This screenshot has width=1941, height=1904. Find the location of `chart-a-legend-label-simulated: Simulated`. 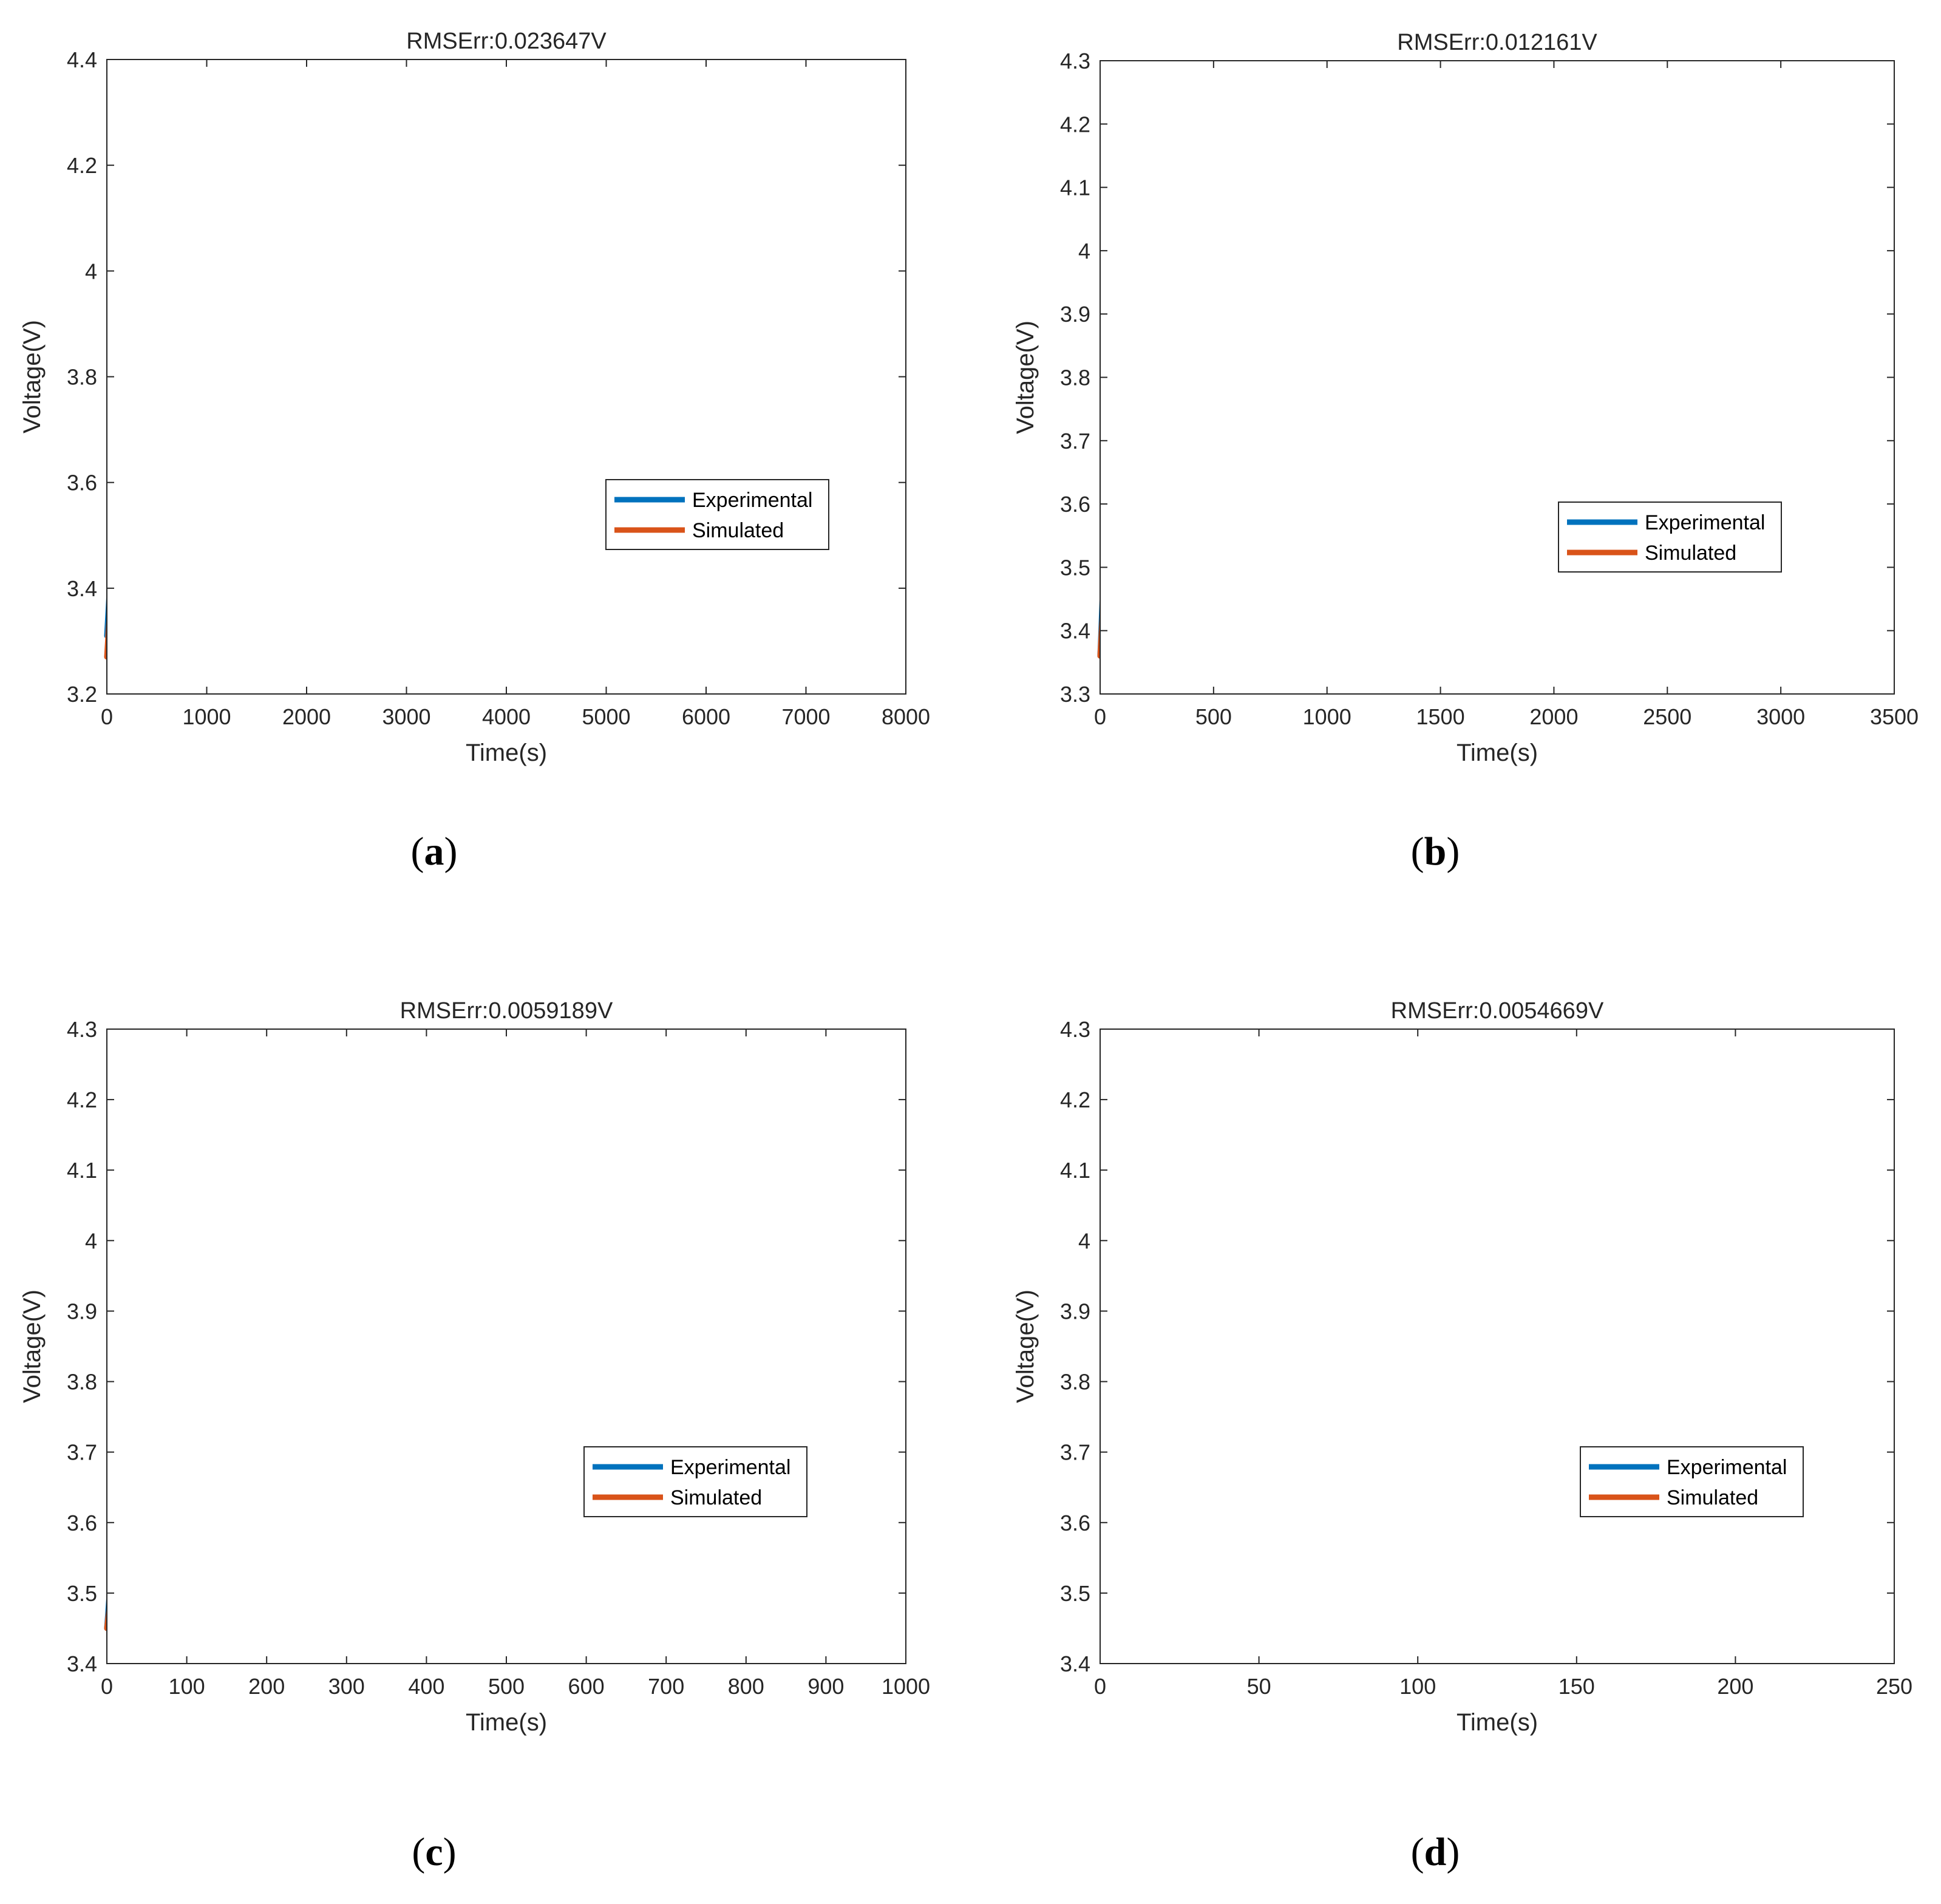

chart-a-legend-label-simulated: Simulated is located at coordinates (738, 530).